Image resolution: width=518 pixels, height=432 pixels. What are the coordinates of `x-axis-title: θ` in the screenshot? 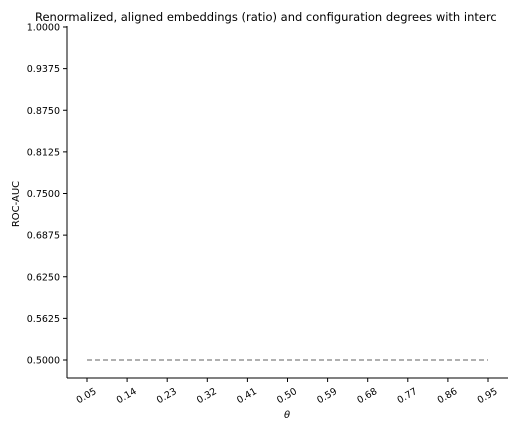 It's located at (287, 415).